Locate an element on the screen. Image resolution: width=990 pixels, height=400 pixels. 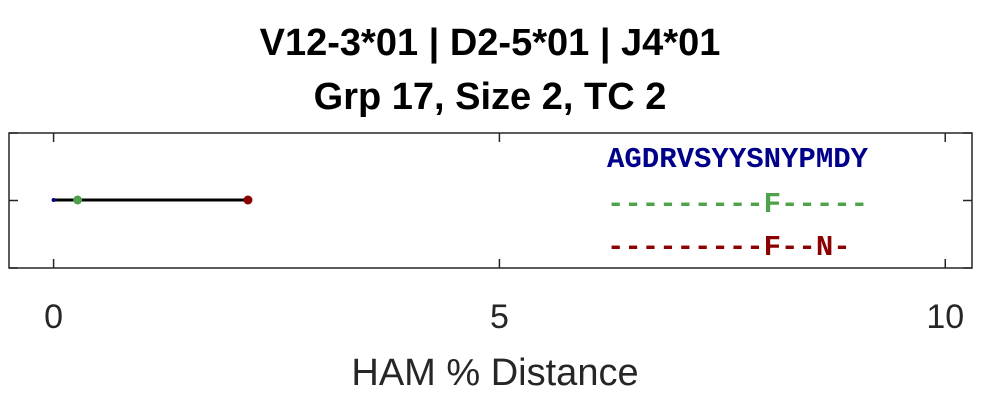
x-tick-label-0: 0 is located at coordinates (53, 317).